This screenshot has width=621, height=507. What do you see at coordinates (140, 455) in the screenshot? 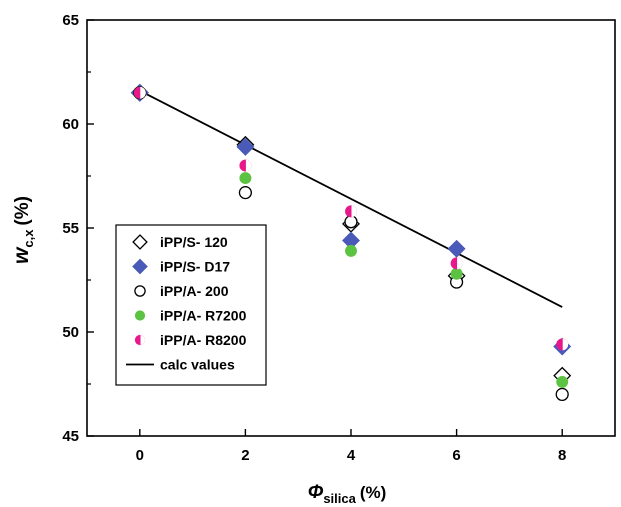
I see `x-tick-label: 0` at bounding box center [140, 455].